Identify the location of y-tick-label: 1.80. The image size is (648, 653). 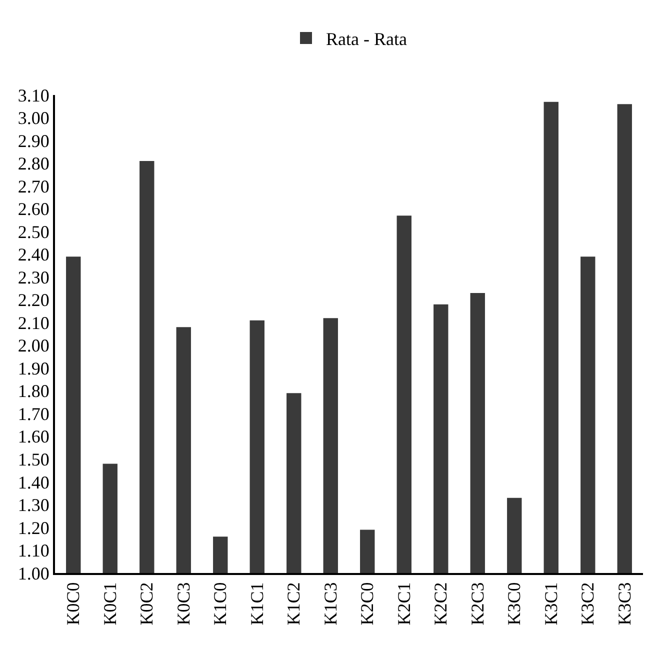
(34, 391).